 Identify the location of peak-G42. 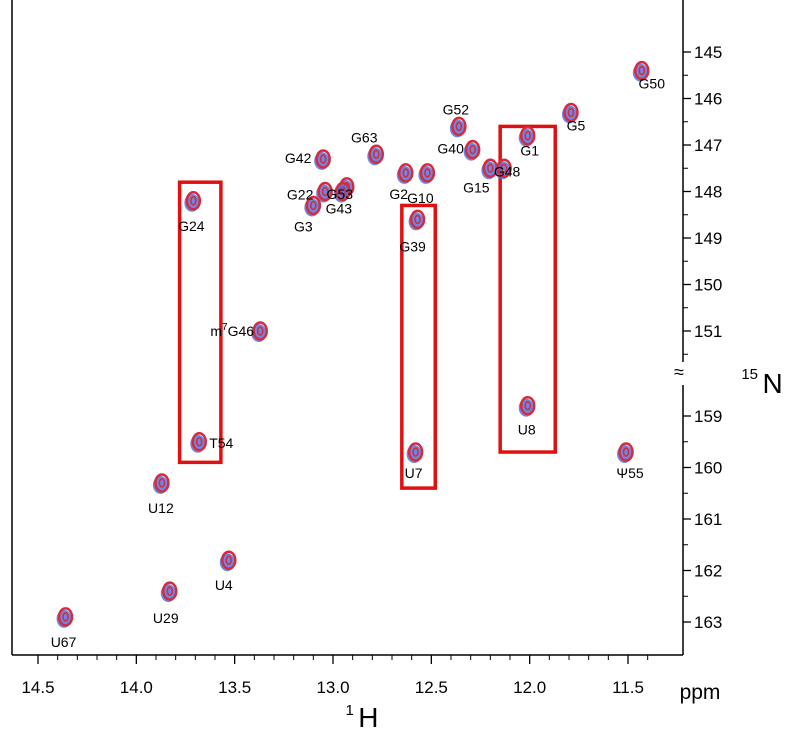
(322, 159).